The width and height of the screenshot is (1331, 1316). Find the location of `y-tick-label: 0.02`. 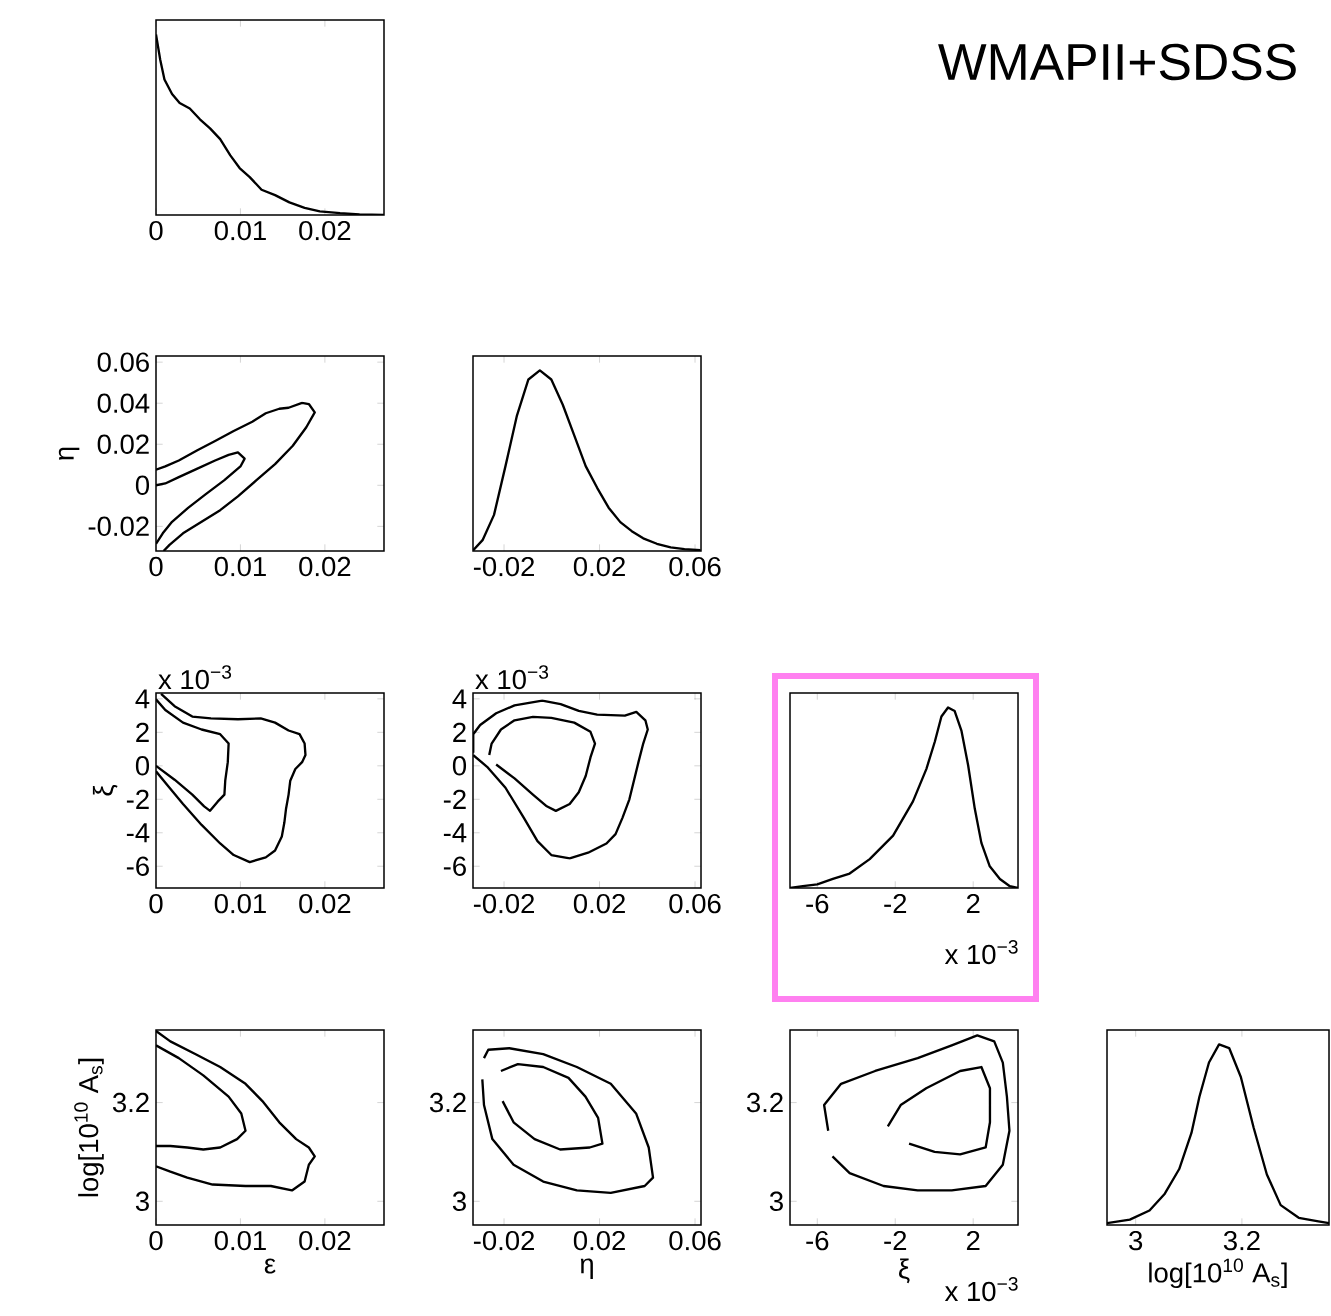

y-tick-label: 0.02 is located at coordinates (123, 444).